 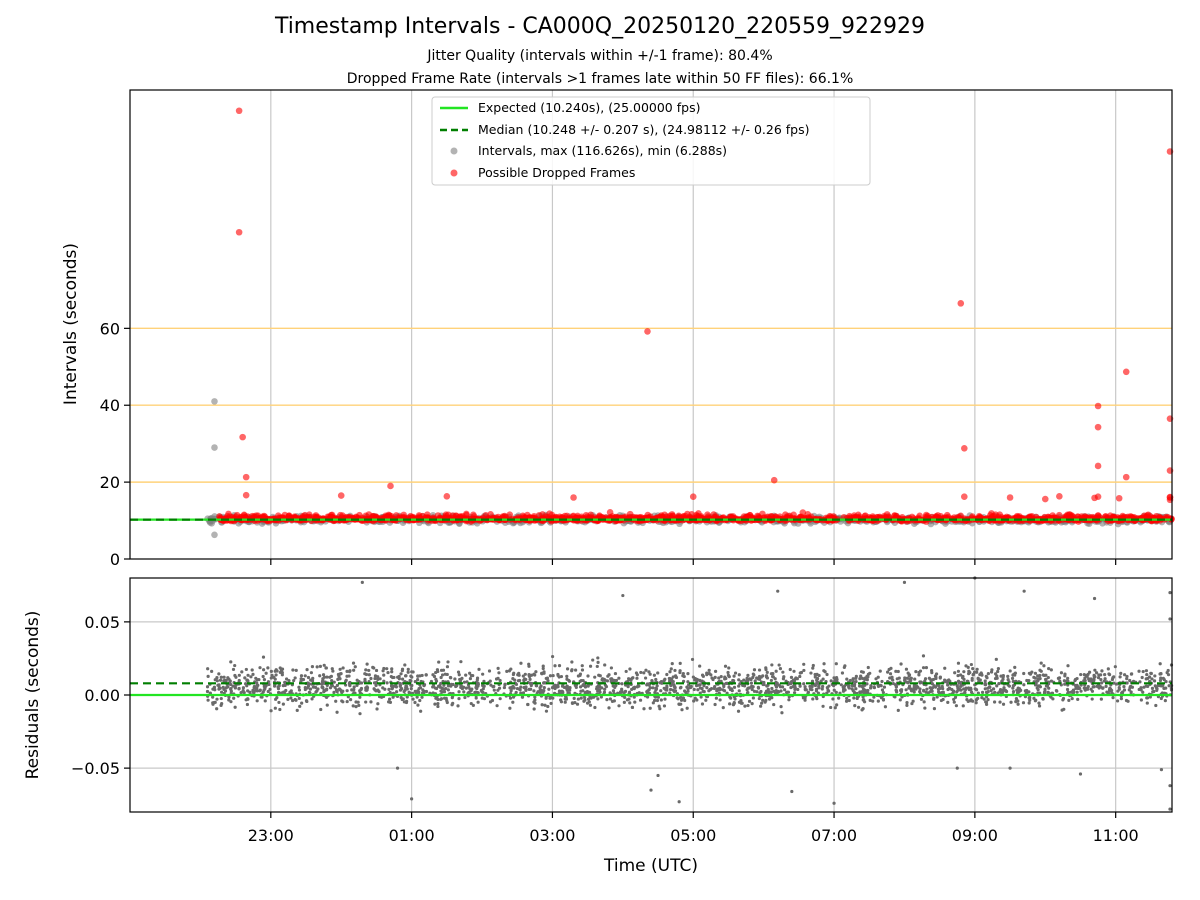 What do you see at coordinates (95, 768) in the screenshot?
I see `bottom-y-tick-label: −0.05` at bounding box center [95, 768].